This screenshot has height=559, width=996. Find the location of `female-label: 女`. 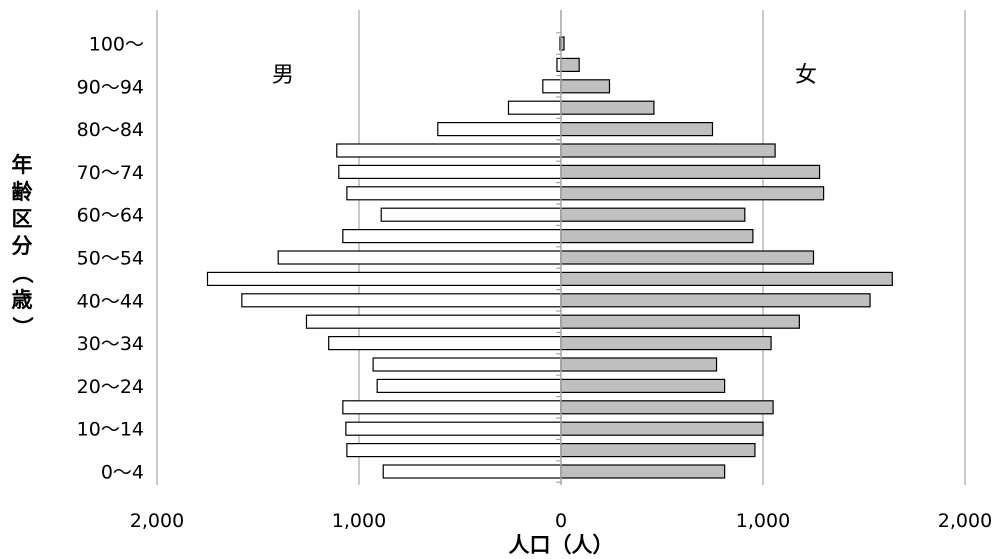

female-label: 女 is located at coordinates (806, 75).